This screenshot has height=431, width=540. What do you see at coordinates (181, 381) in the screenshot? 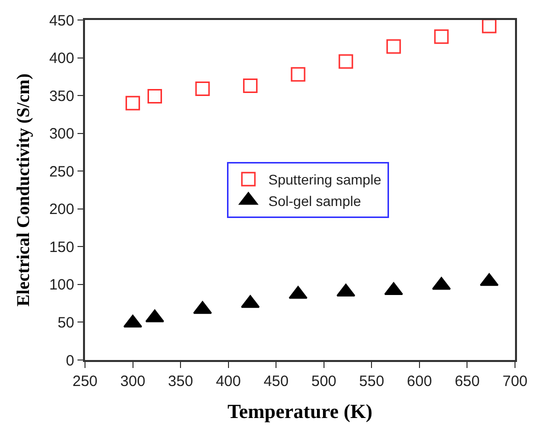
I see `x-tick-label: 350` at bounding box center [181, 381].